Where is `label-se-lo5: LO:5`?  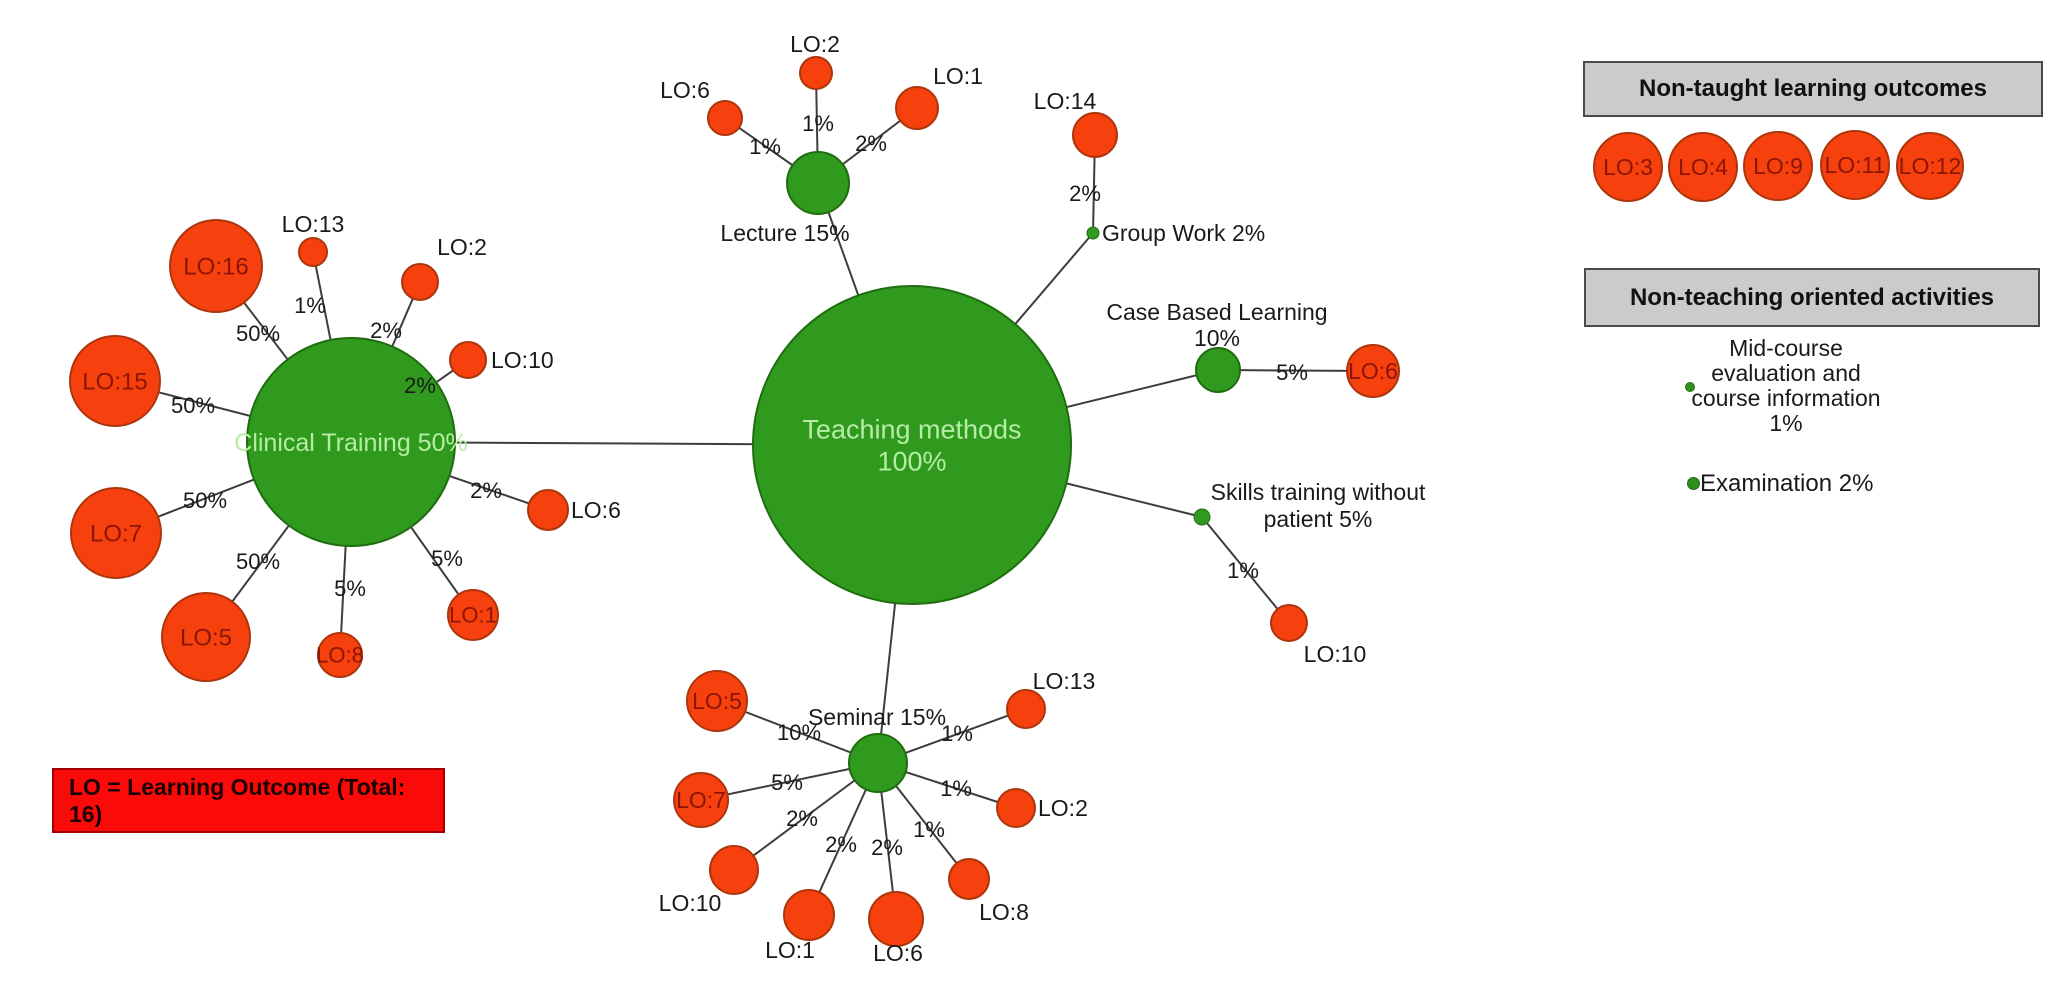 label-se-lo5: LO:5 is located at coordinates (717, 701).